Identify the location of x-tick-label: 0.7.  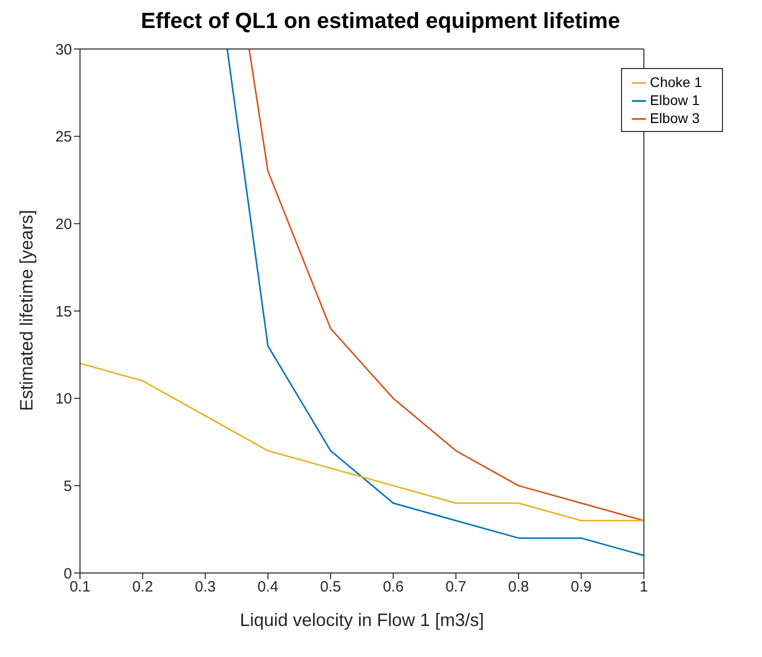
(455, 587).